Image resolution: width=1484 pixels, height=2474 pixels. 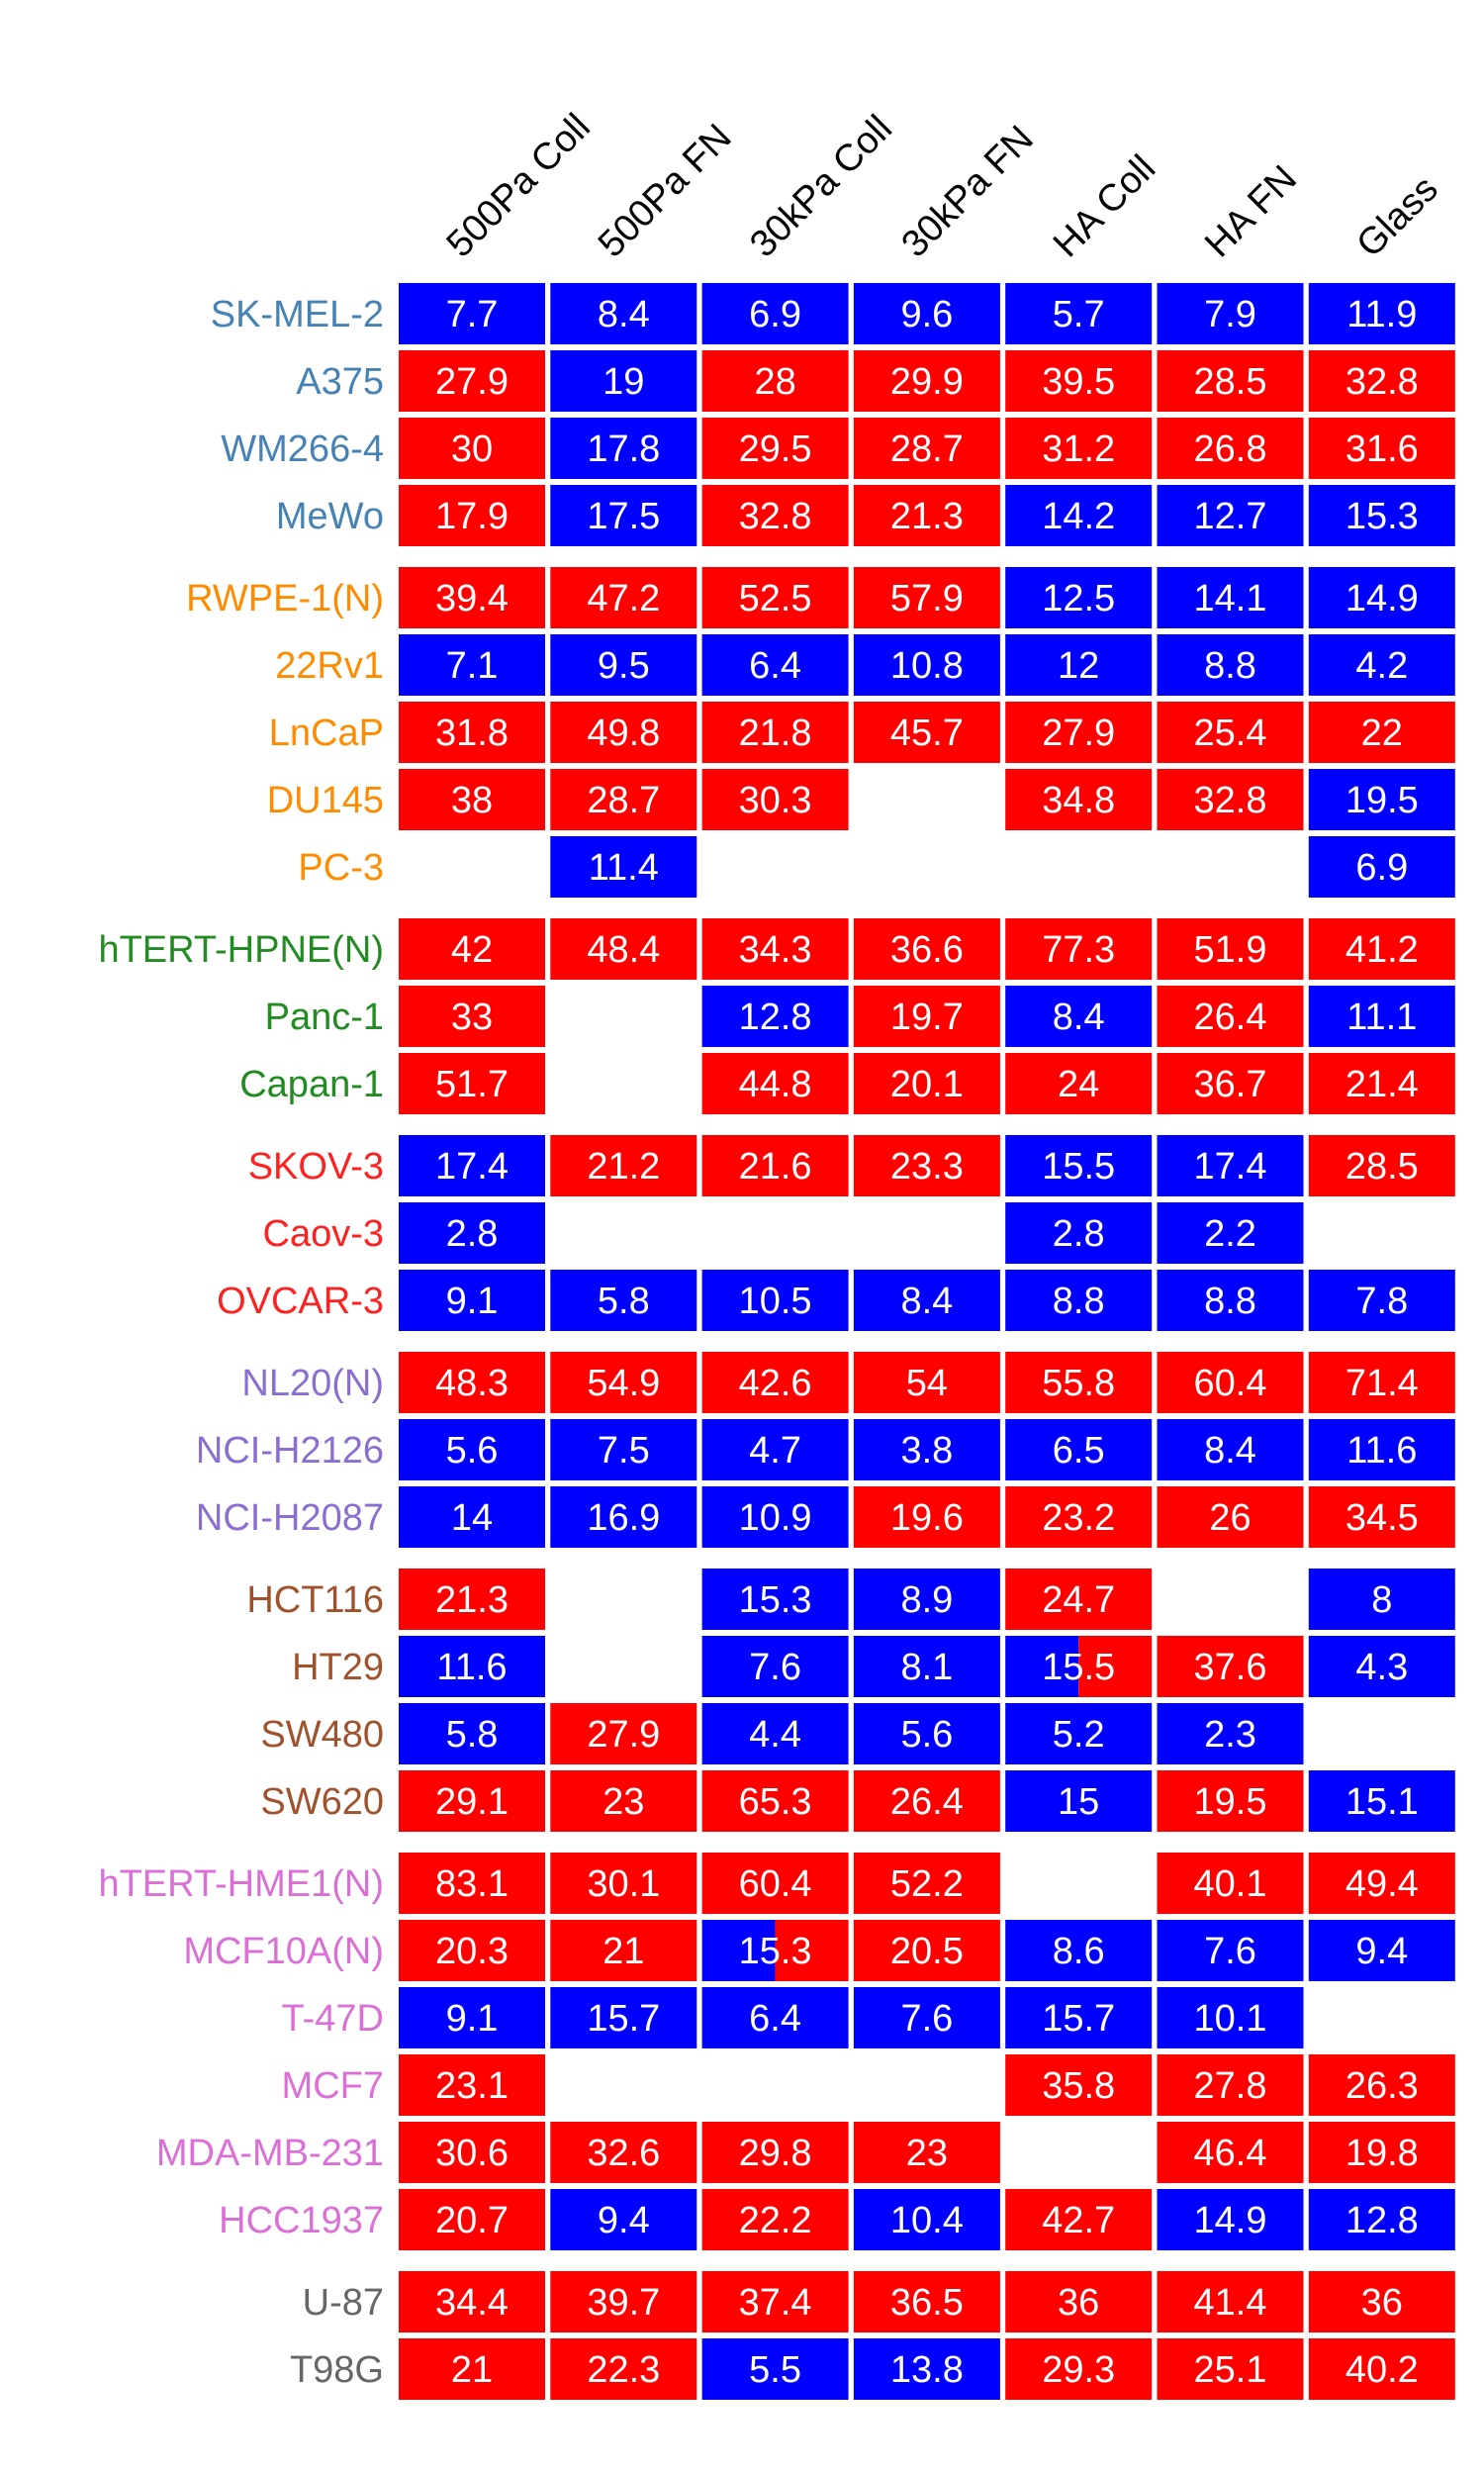 I want to click on cell-5-0: 7.1, so click(x=472, y=665).